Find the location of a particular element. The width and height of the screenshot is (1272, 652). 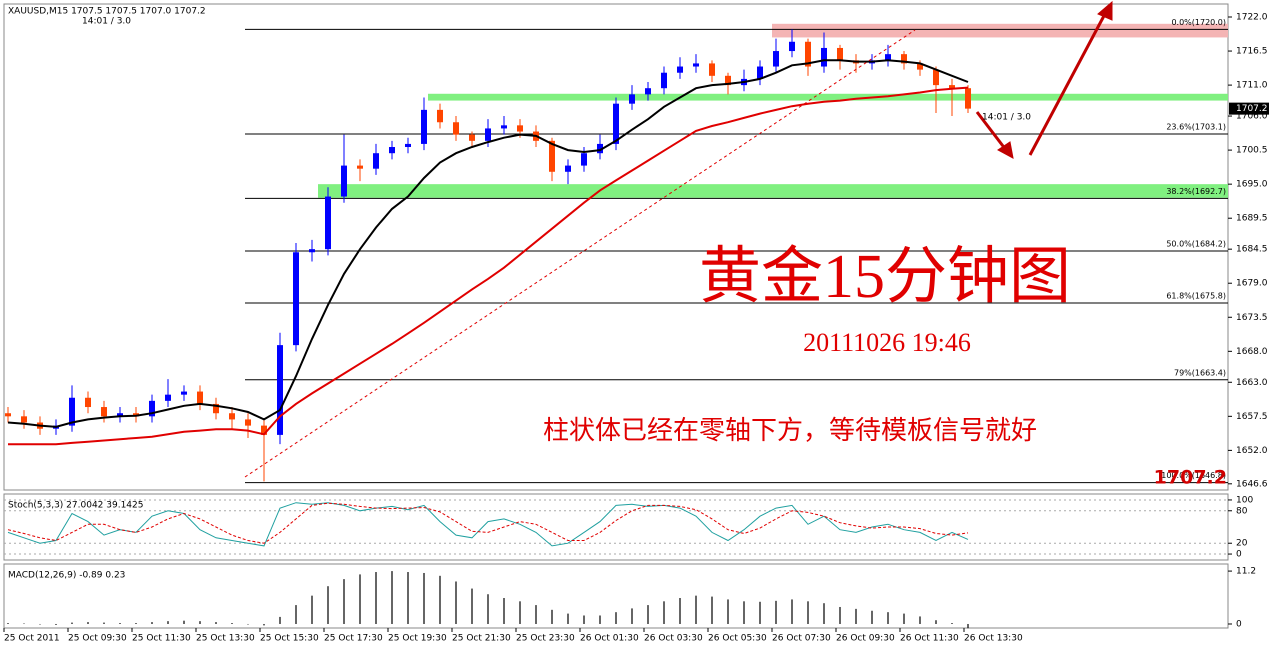

y-tick-label: 1646.6 is located at coordinates (1252, 484).